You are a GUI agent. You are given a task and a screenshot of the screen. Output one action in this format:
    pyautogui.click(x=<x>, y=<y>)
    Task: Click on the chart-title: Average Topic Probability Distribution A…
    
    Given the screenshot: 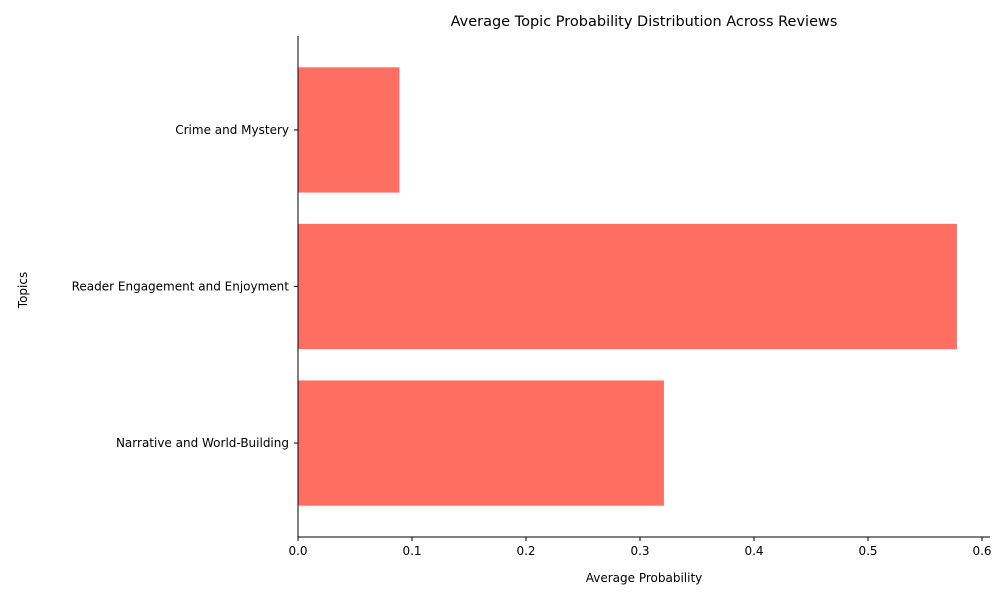 What is the action you would take?
    pyautogui.click(x=644, y=22)
    